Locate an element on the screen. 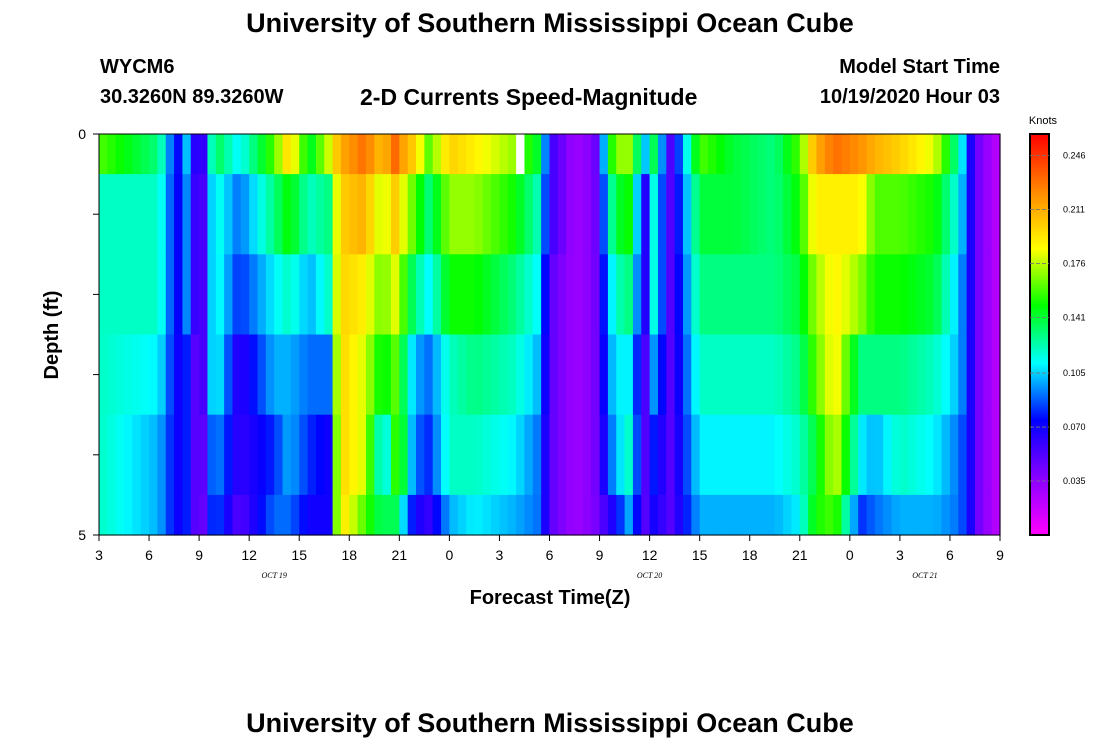 The width and height of the screenshot is (1100, 750). date-label: OCT 21 is located at coordinates (924, 575).